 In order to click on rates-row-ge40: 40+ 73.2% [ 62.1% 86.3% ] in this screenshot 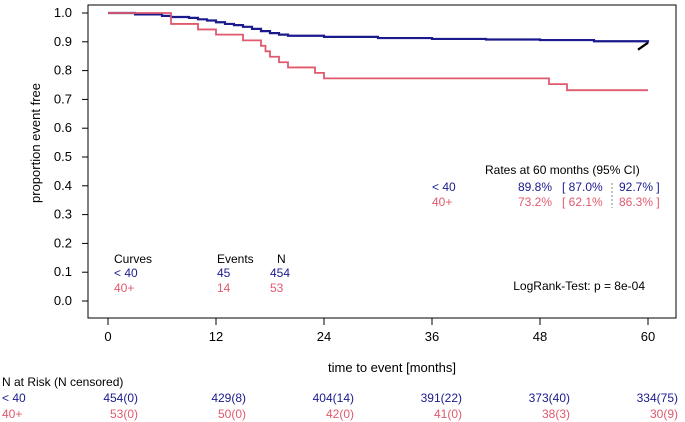, I will do `click(546, 202)`.